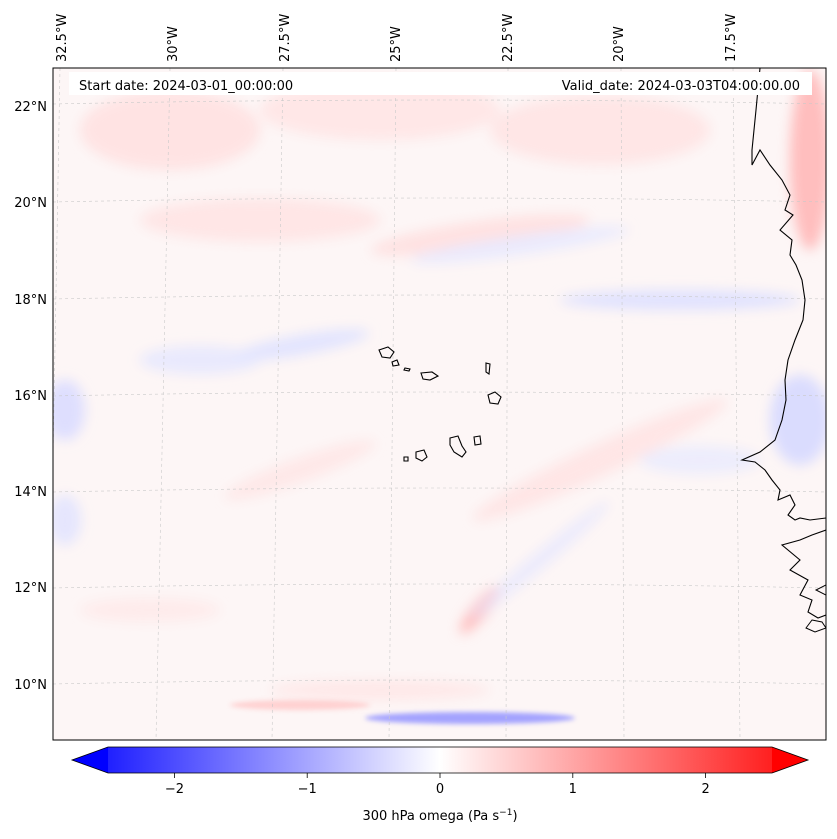  What do you see at coordinates (30, 107) in the screenshot?
I see `lat-label-22n: 22°N` at bounding box center [30, 107].